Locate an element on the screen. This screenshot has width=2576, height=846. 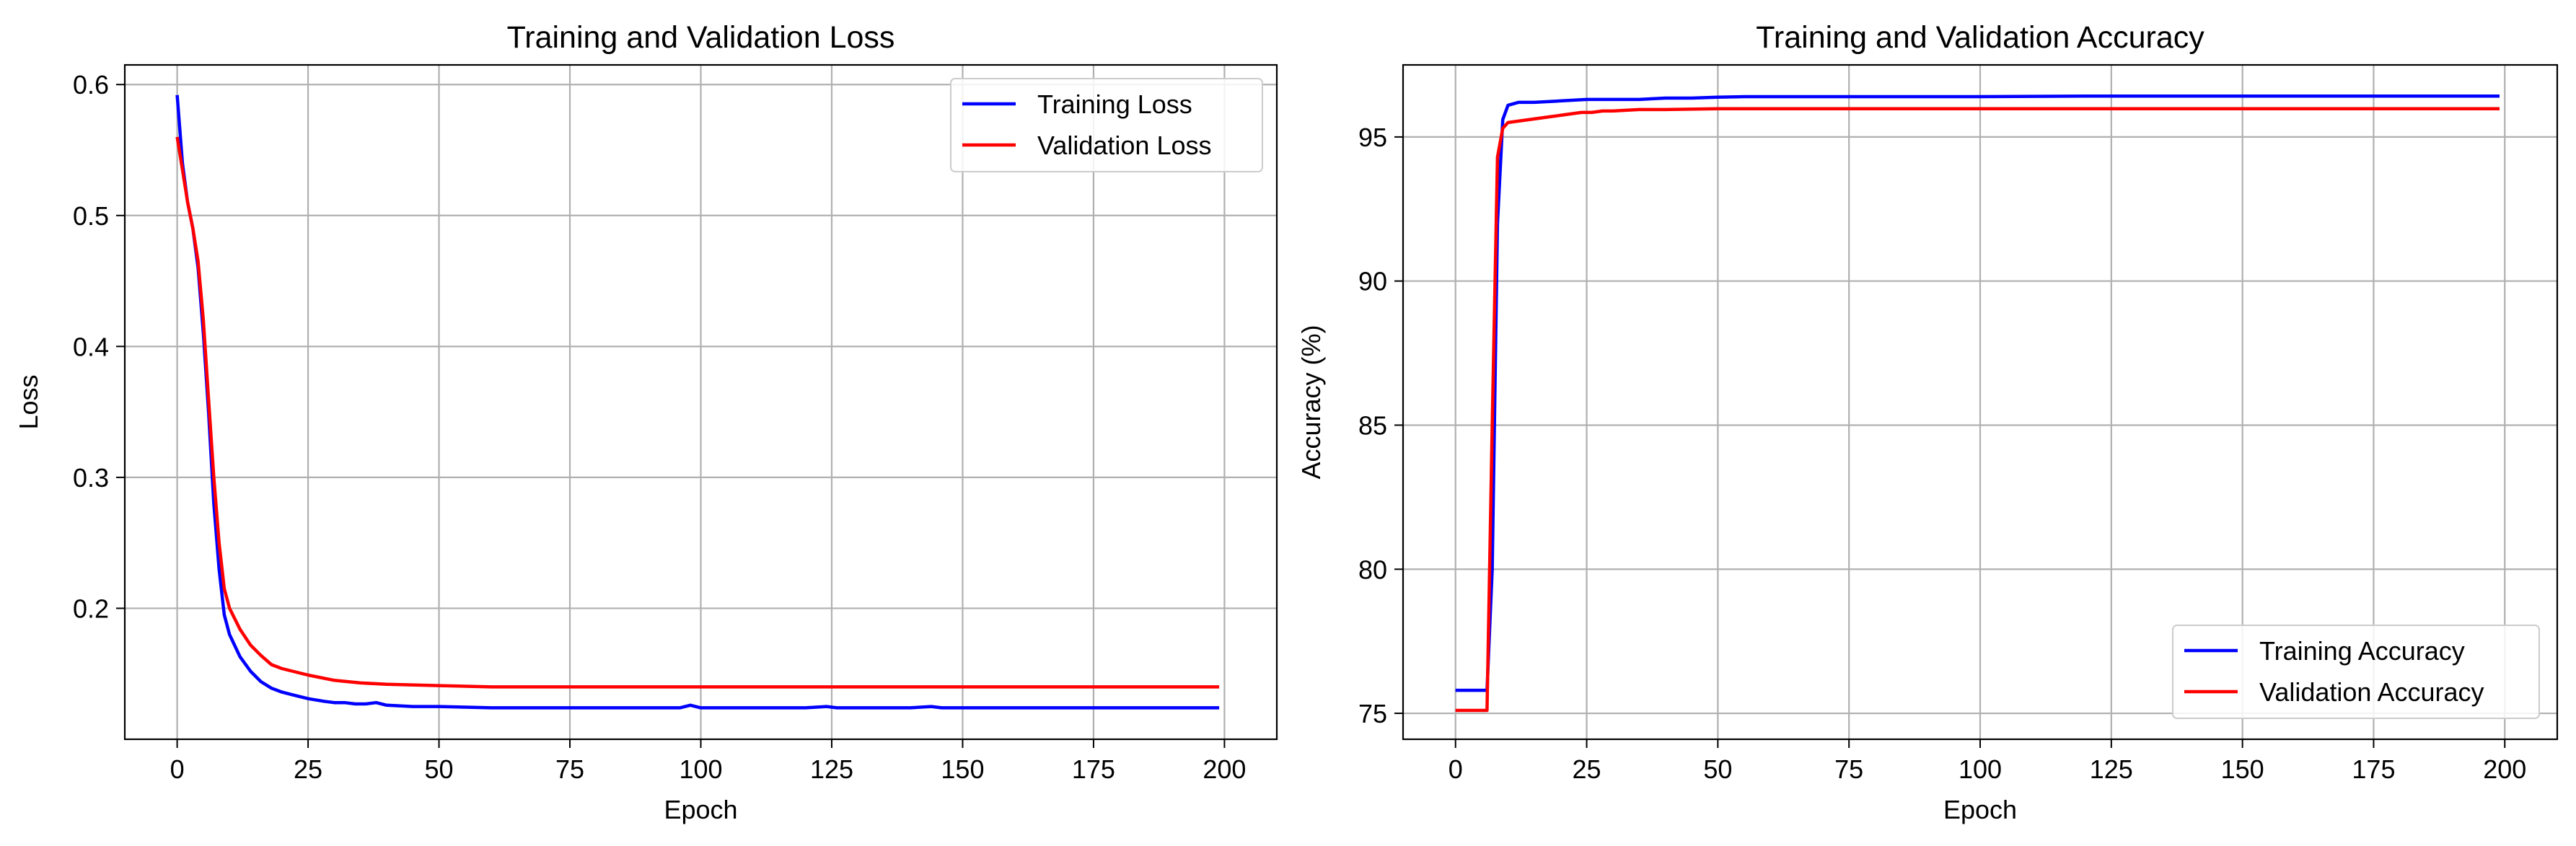
loss-chart-x-tick-label: 200 is located at coordinates (1224, 769).